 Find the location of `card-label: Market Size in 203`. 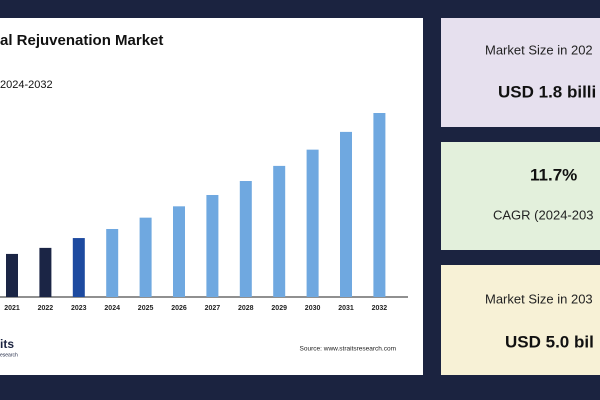

card-label: Market Size in 203 is located at coordinates (539, 298).